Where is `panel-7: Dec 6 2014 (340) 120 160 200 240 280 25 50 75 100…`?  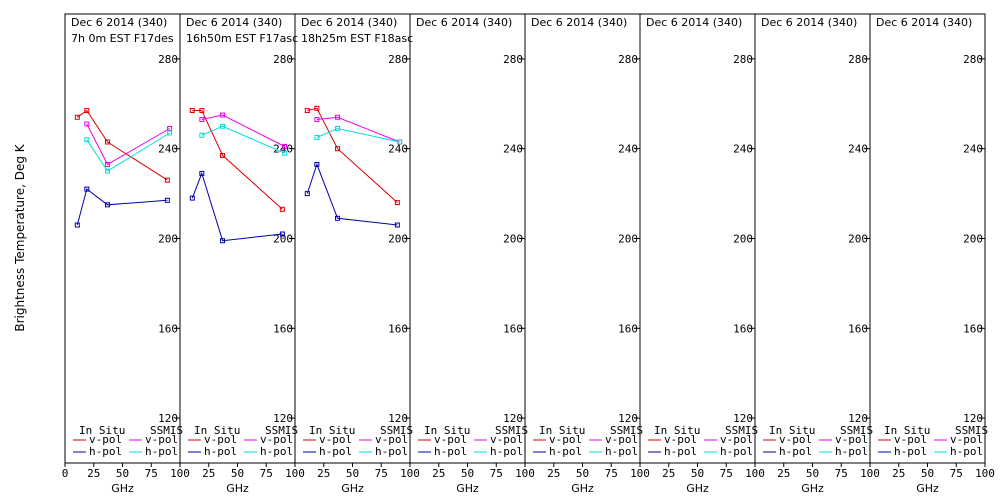
panel-7: Dec 6 2014 (340) 120 160 200 240 280 25 50 75 100… is located at coordinates (817, 254).